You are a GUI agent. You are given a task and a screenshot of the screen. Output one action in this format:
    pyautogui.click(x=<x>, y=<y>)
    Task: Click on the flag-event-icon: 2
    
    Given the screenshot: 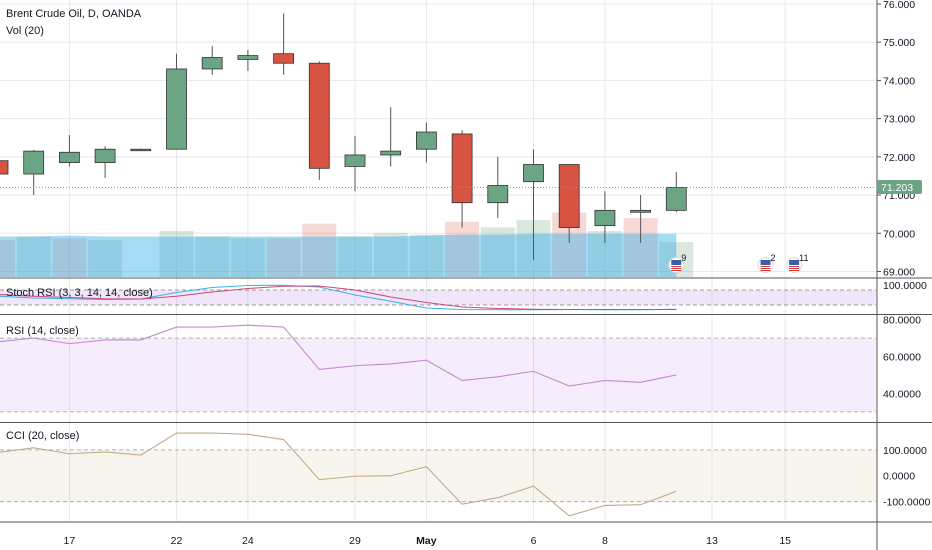 What is the action you would take?
    pyautogui.click(x=766, y=263)
    